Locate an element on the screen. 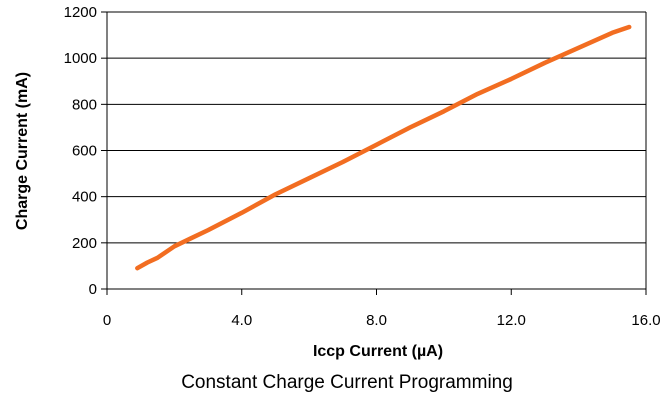 The height and width of the screenshot is (398, 670). y-tick-label: 1000 is located at coordinates (80, 58).